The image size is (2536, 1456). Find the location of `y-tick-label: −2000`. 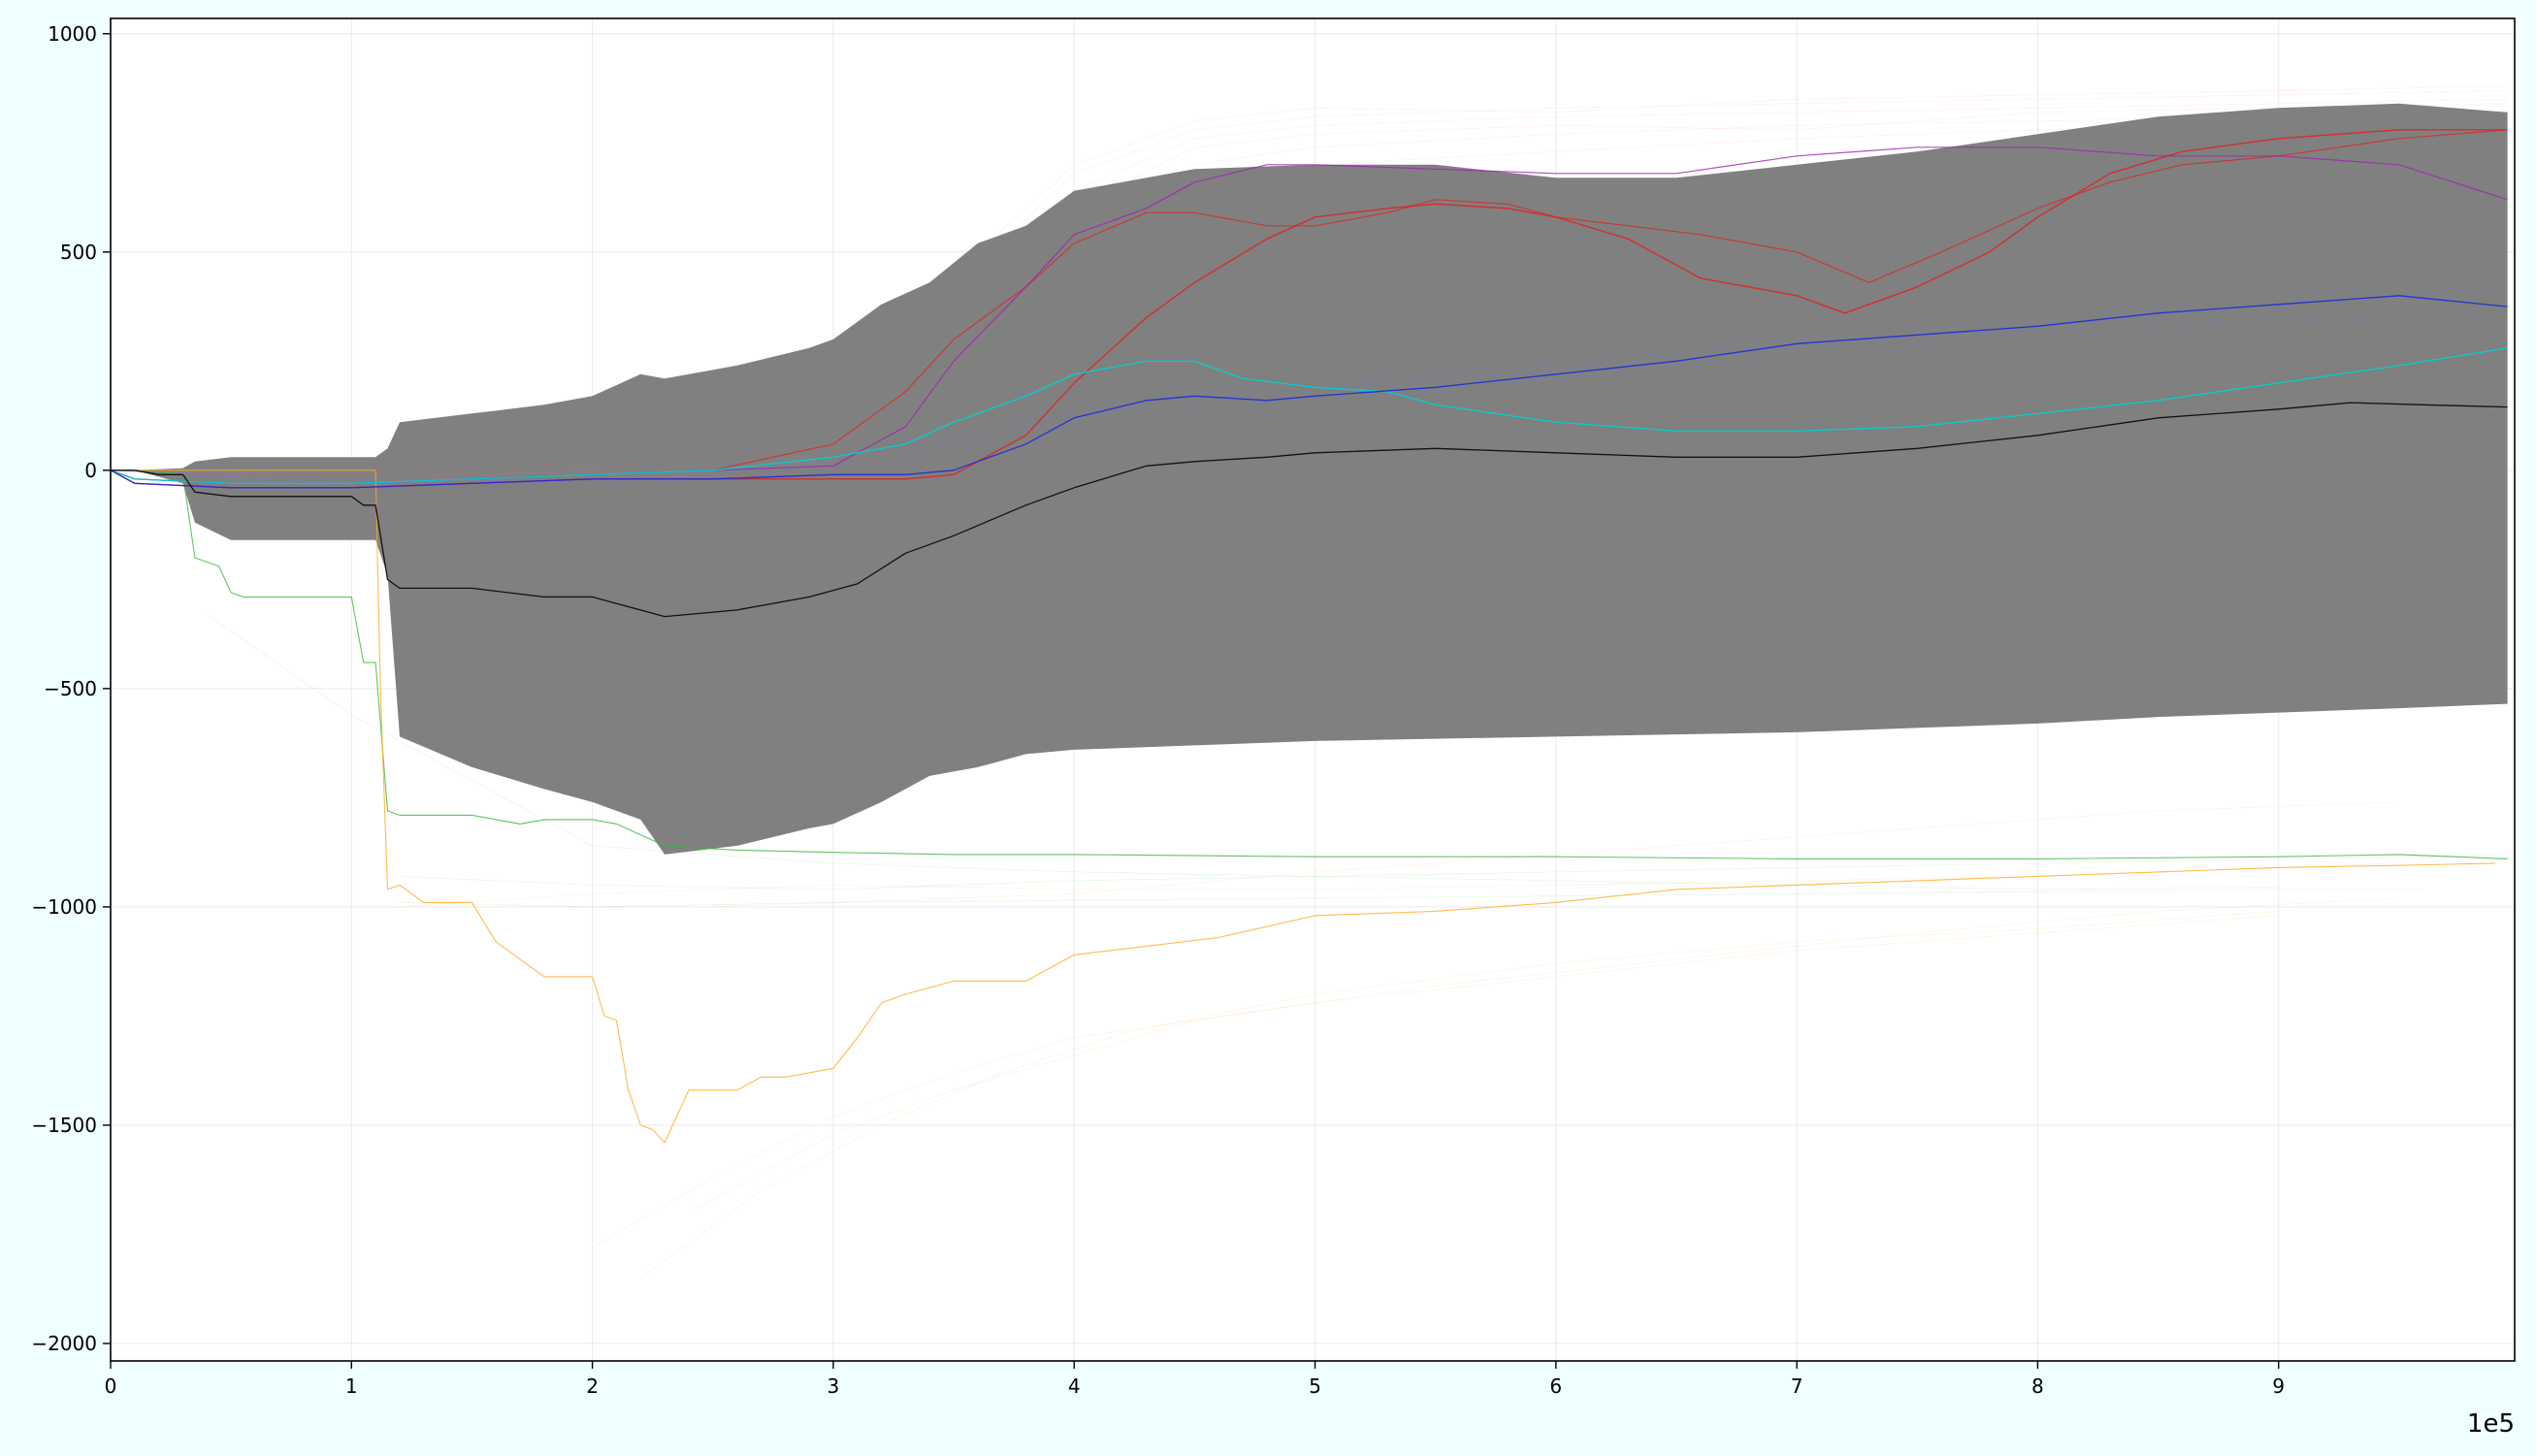

y-tick-label: −2000 is located at coordinates (64, 1343).